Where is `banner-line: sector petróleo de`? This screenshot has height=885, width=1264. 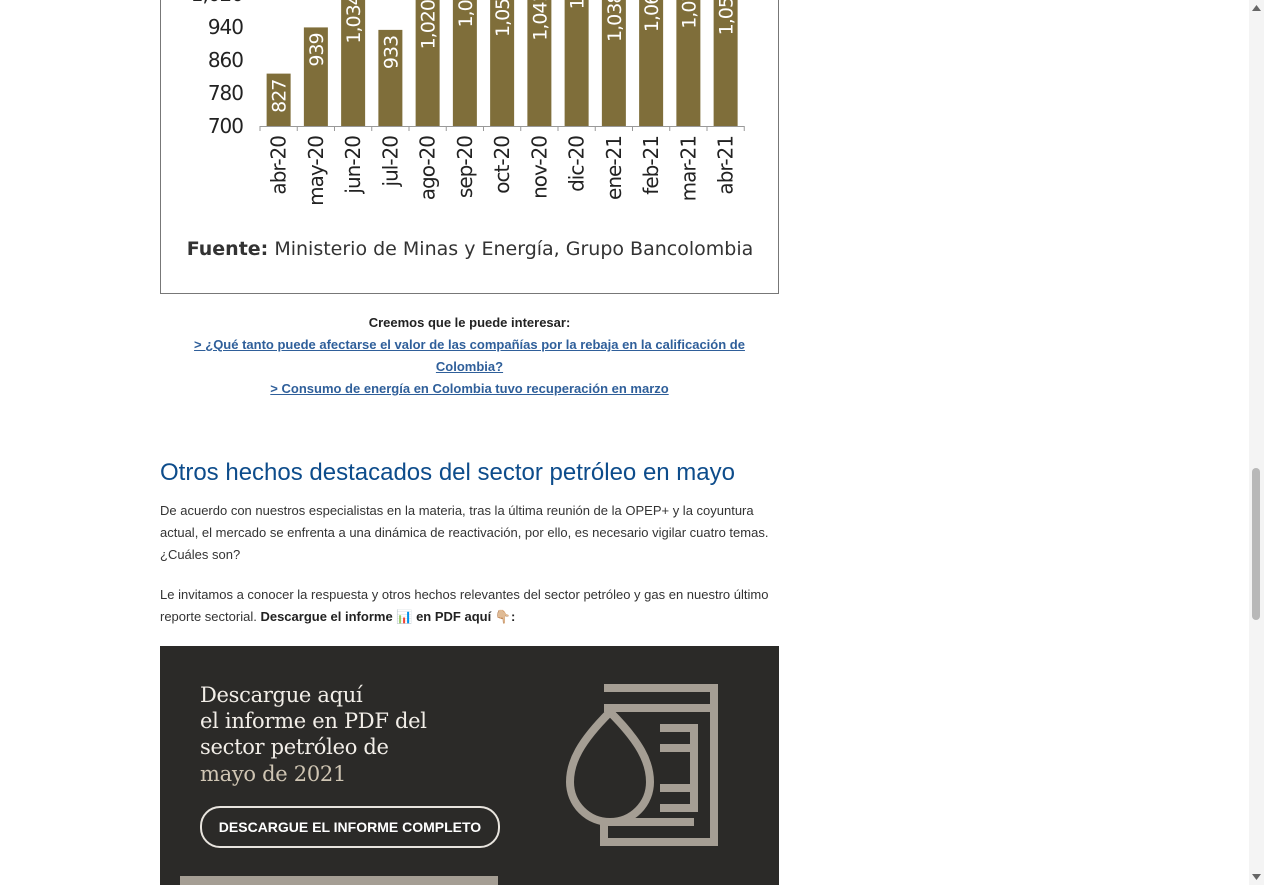
banner-line: sector petróleo de is located at coordinates (294, 747).